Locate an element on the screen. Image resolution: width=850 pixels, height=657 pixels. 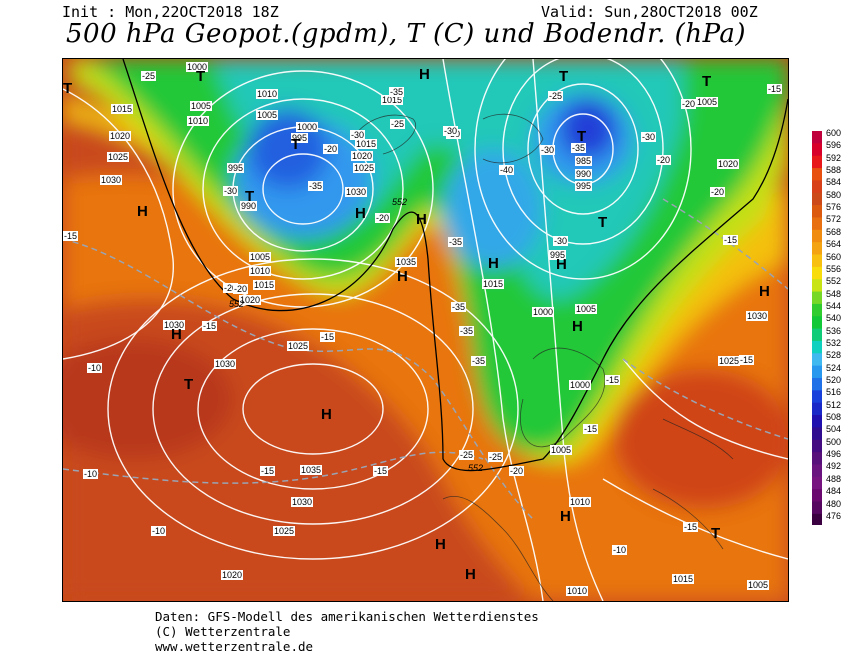
legend-value: 524 is located at coordinates (834, 367).